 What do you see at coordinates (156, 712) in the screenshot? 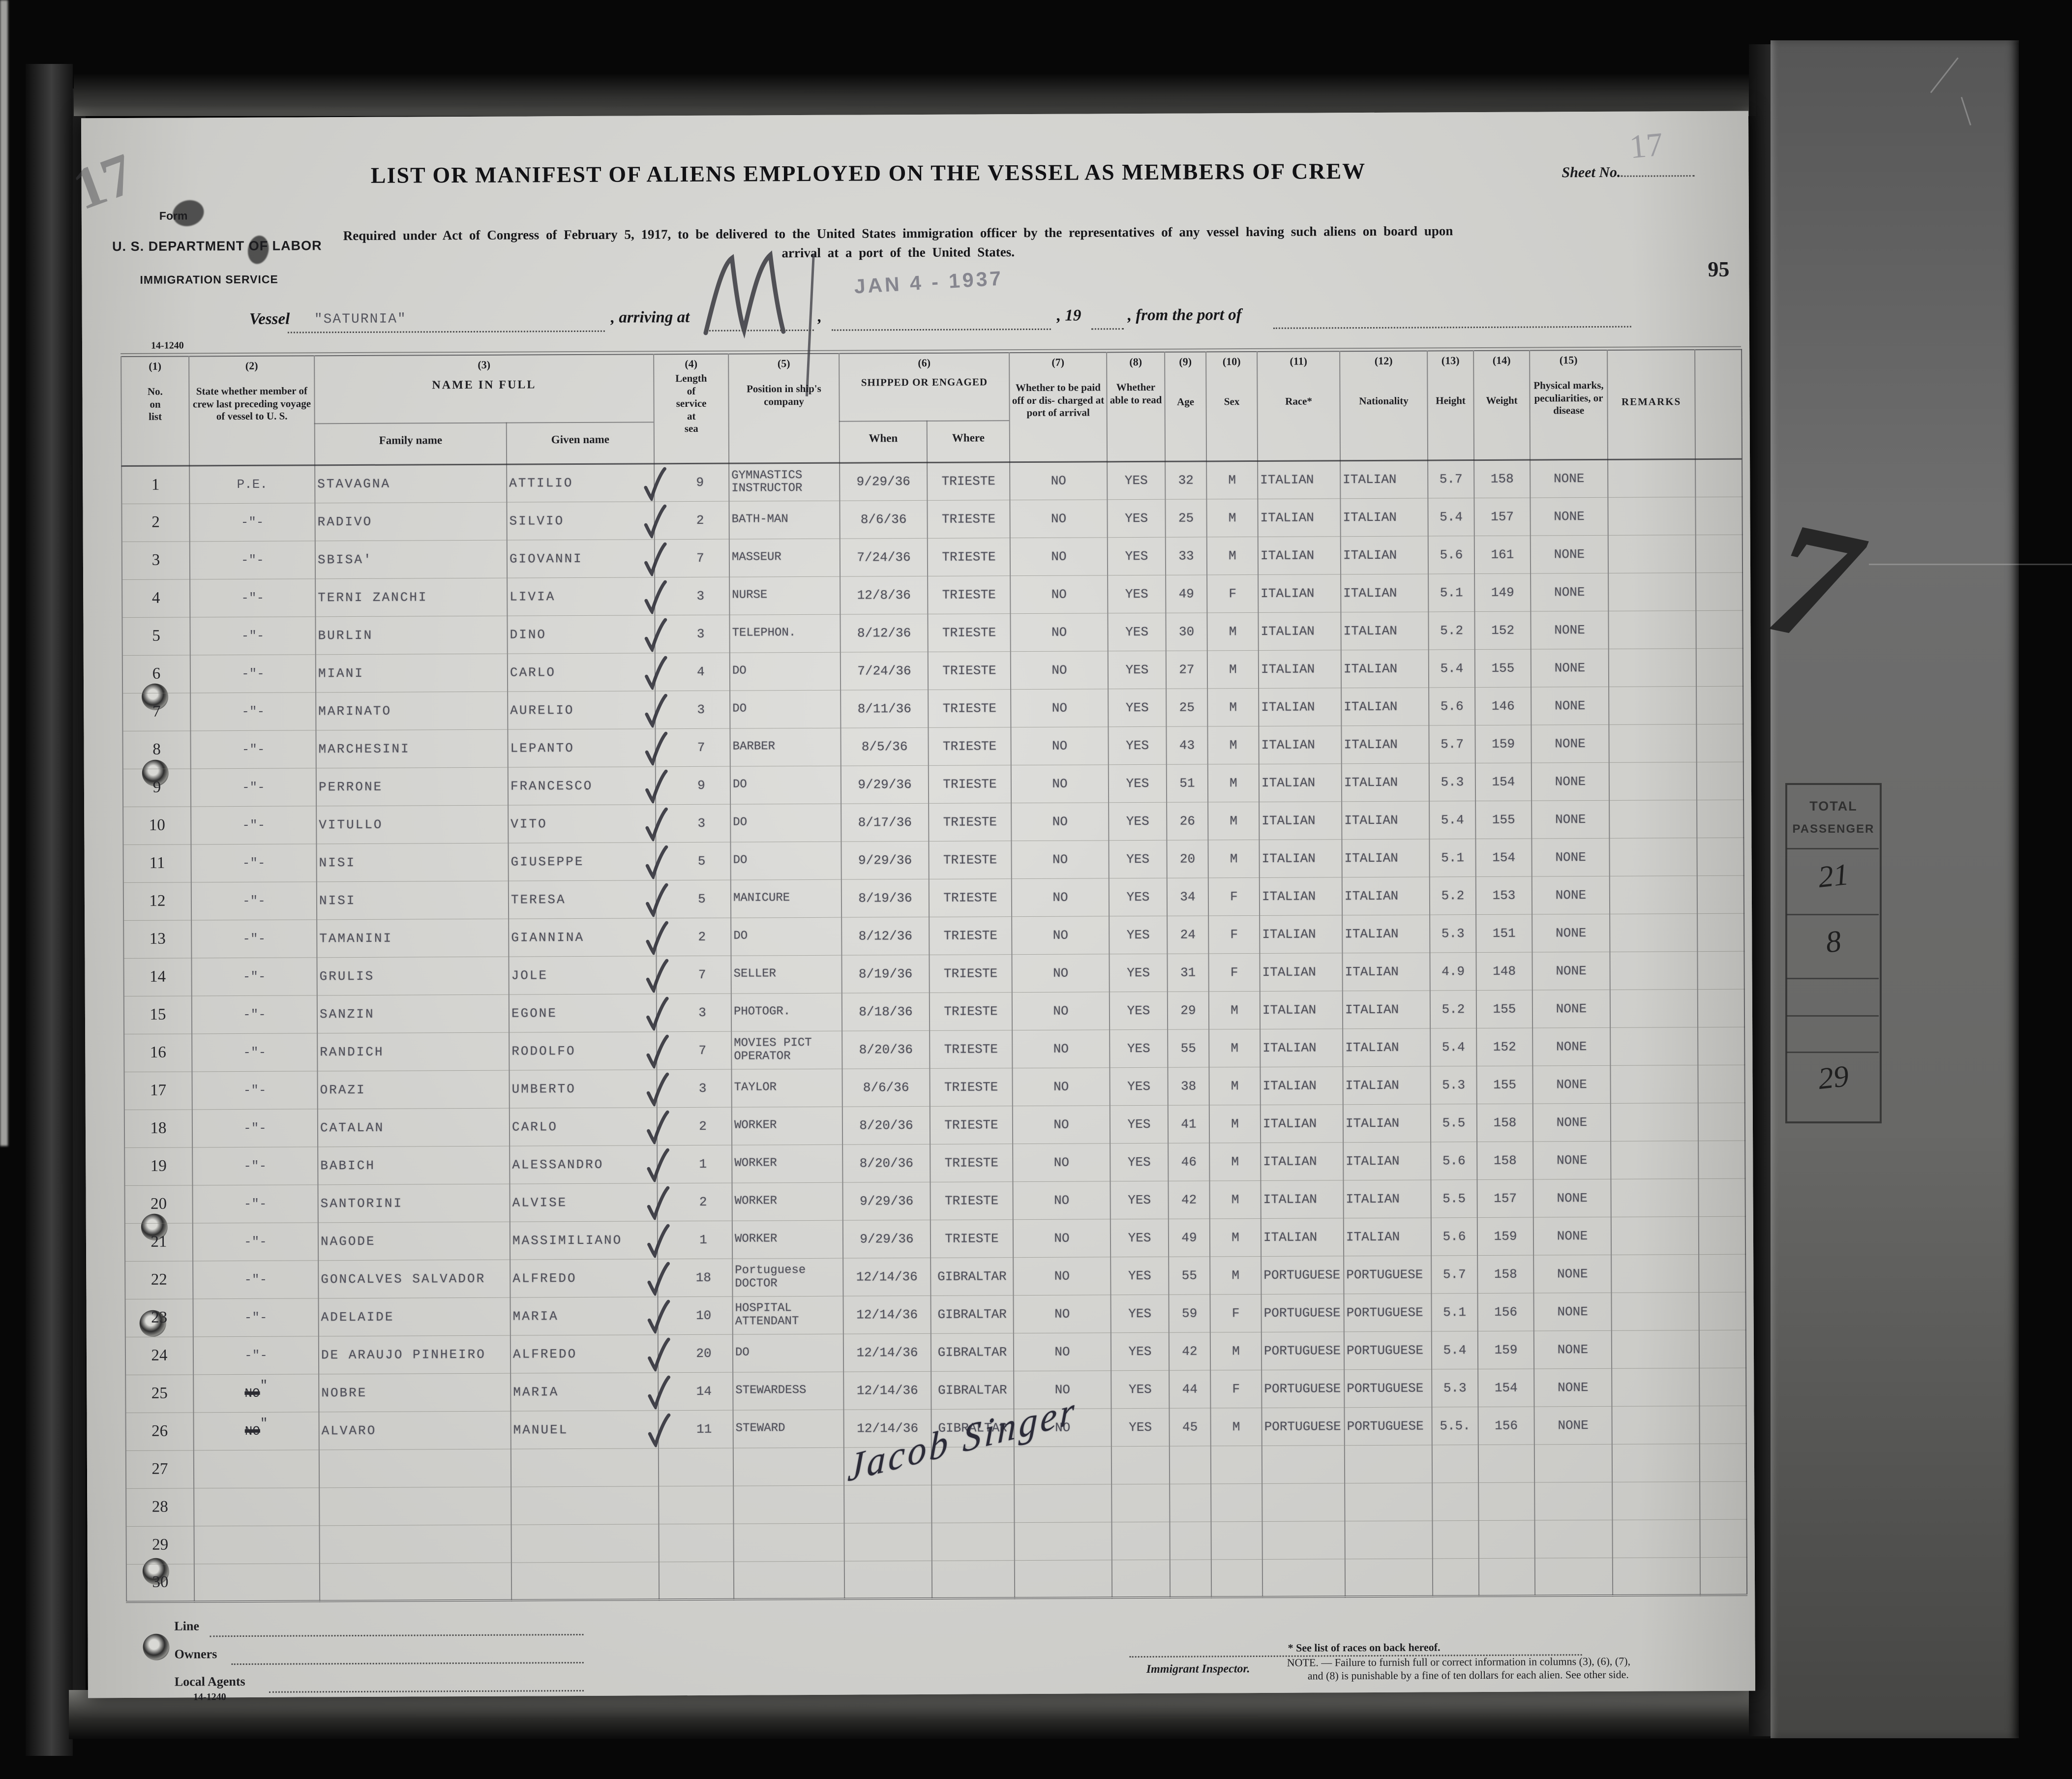
I see `row-number: 7` at bounding box center [156, 712].